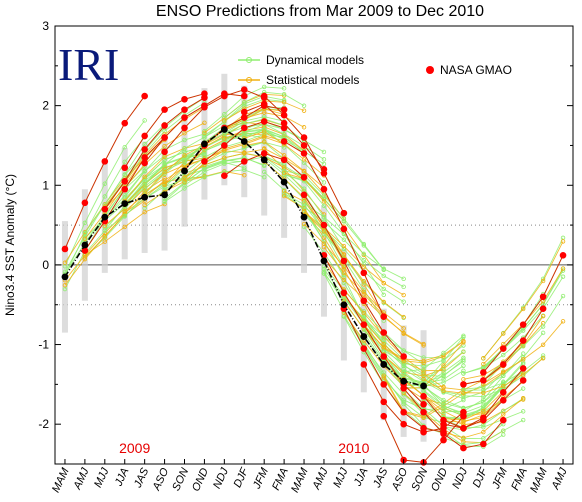 This screenshot has height=502, width=582. I want to click on brand-label: IRI, so click(88, 64).